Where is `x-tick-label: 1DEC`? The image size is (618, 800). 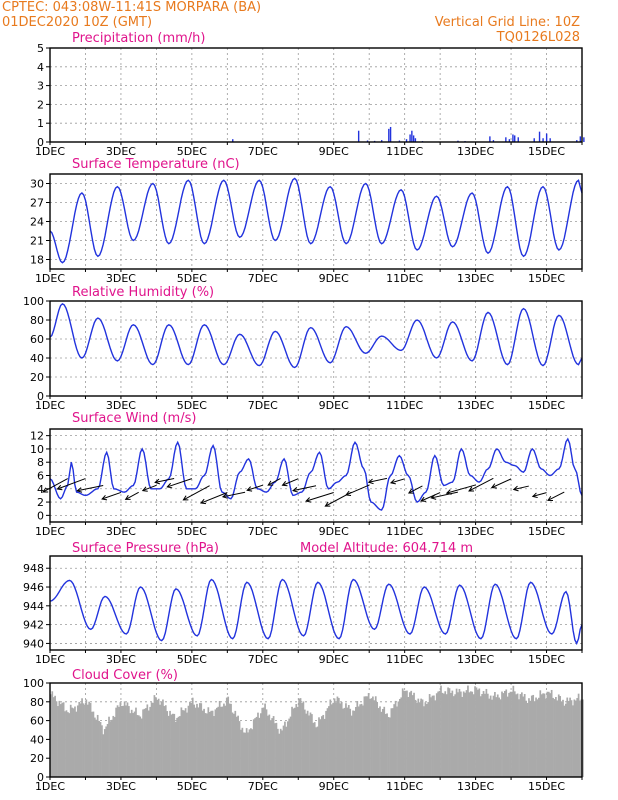 x-tick-label: 1DEC is located at coordinates (50, 531).